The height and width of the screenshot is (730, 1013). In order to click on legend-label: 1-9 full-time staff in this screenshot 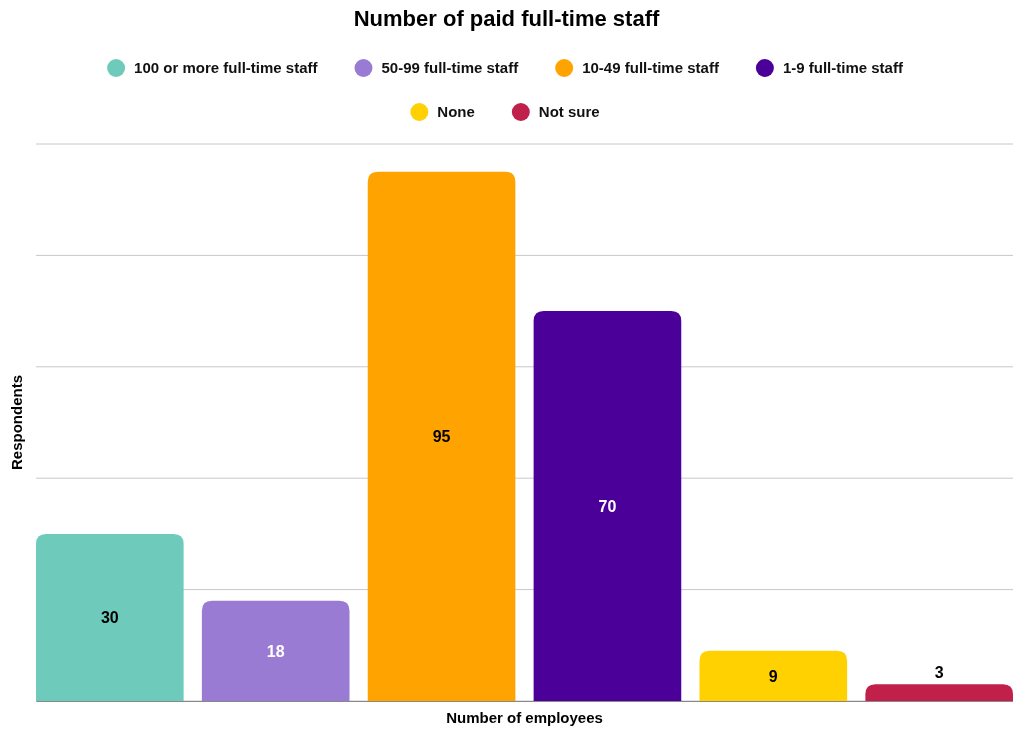, I will do `click(843, 67)`.